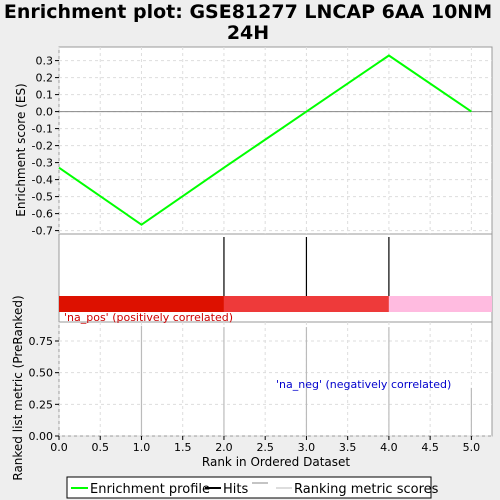  What do you see at coordinates (41, 436) in the screenshot?
I see `rank-y-tick-label-3: 0.00` at bounding box center [41, 436].